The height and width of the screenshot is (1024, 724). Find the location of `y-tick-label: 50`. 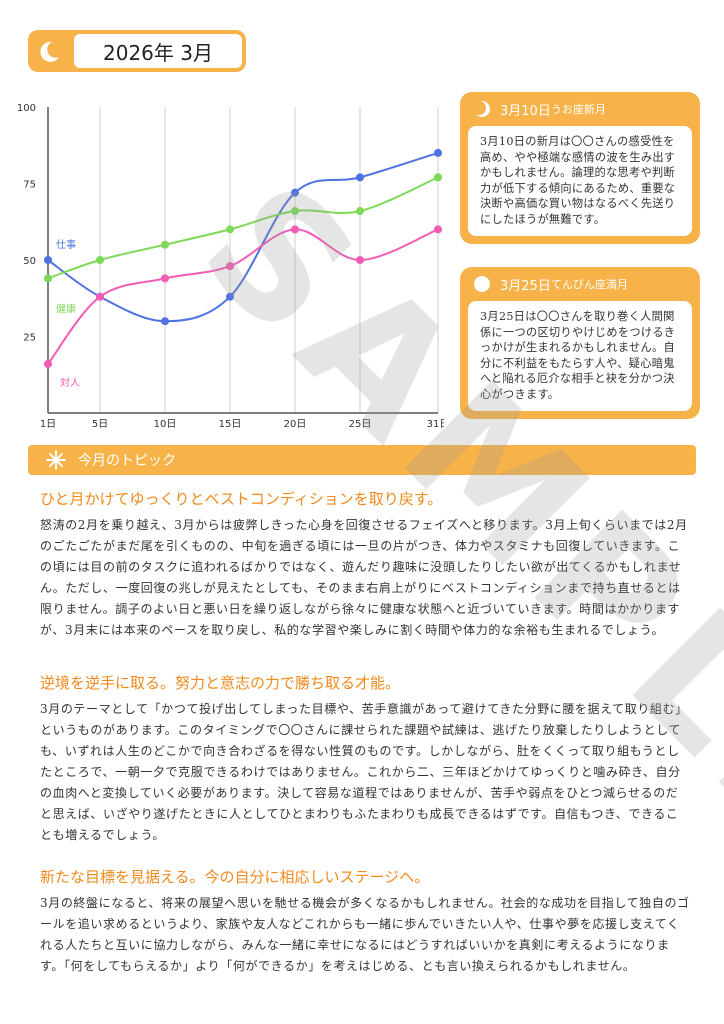

y-tick-label: 50 is located at coordinates (29, 261).